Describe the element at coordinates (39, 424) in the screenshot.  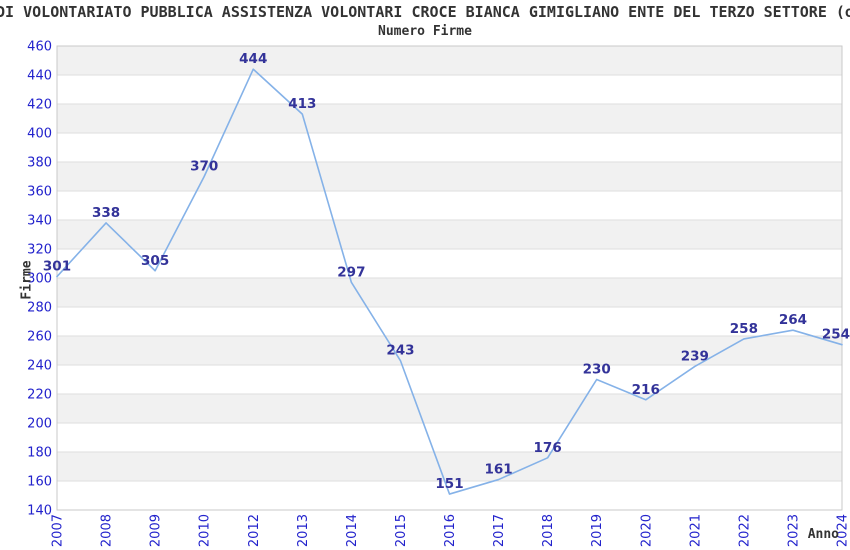
I see `y-tick-label: 200` at that location.